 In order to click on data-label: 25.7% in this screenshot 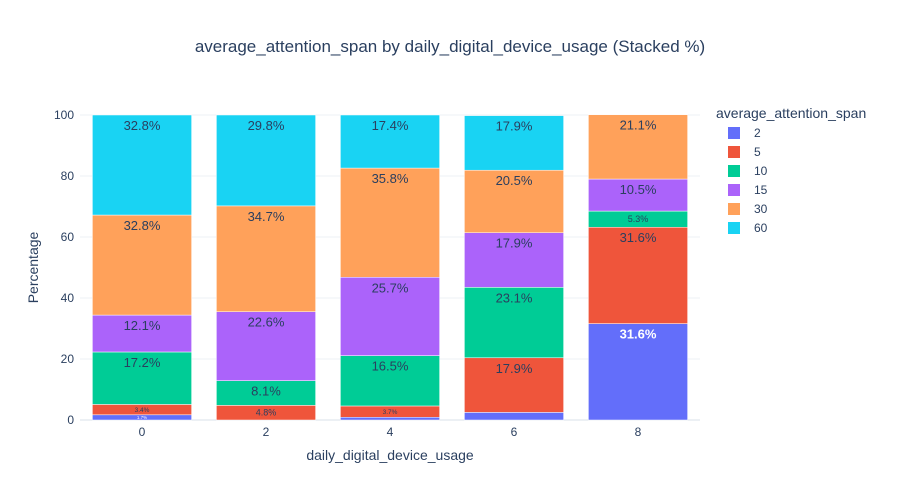, I will do `click(390, 287)`.